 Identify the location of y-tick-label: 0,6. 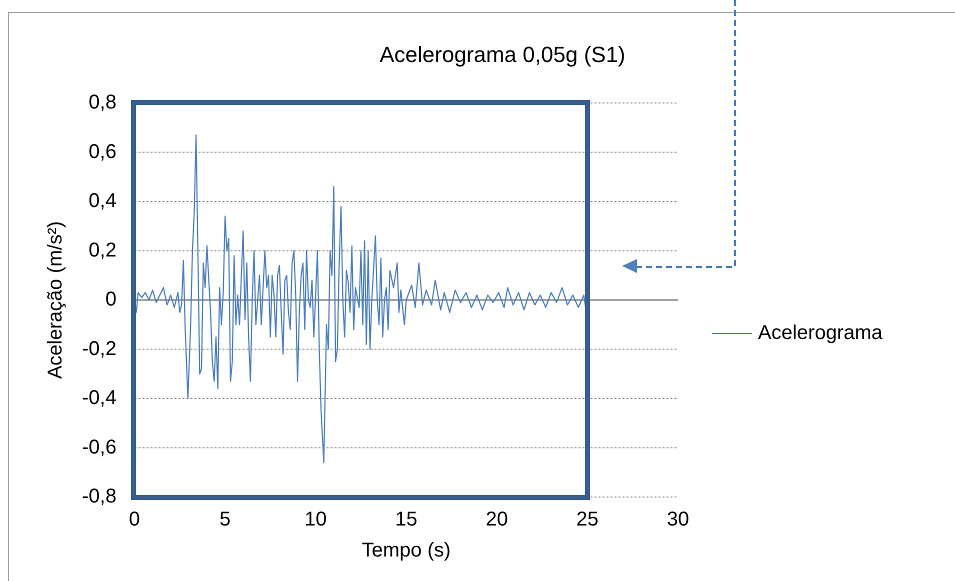
(102, 151).